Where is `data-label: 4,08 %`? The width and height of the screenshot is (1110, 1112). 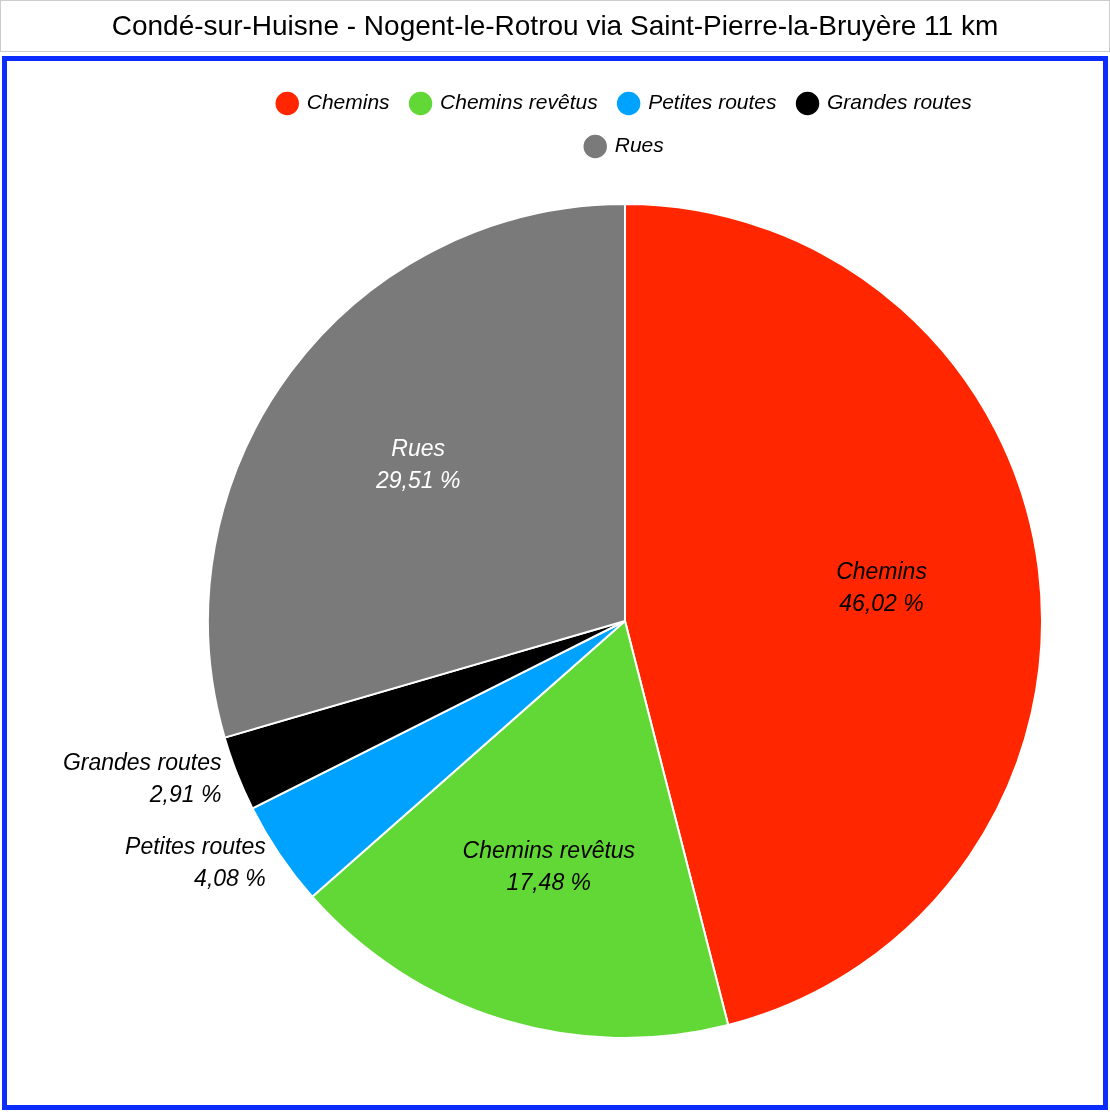 data-label: 4,08 % is located at coordinates (230, 878).